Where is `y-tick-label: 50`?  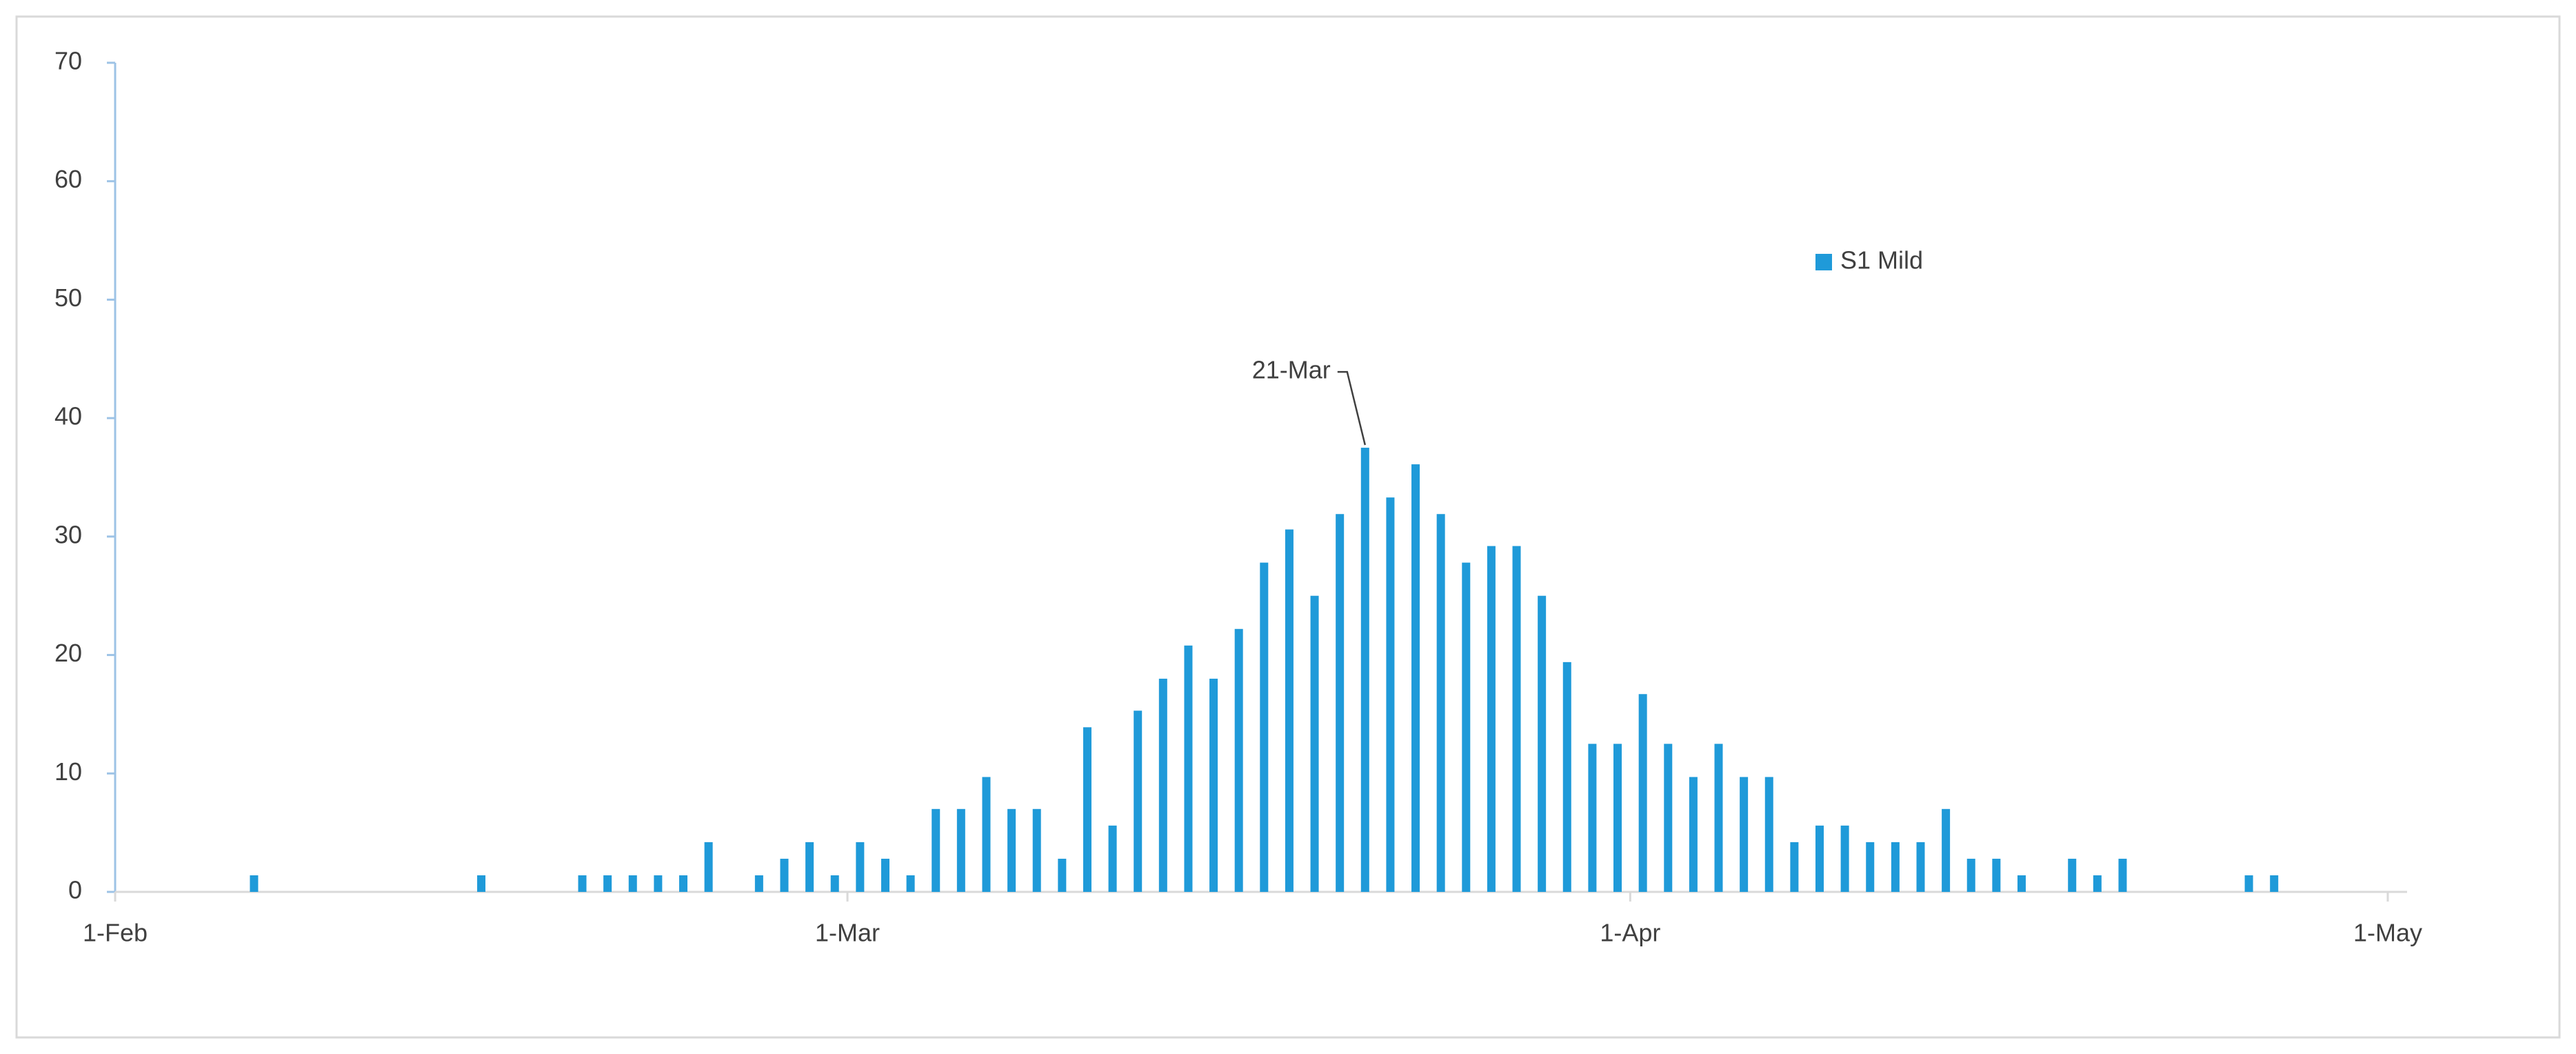 y-tick-label: 50 is located at coordinates (68, 298).